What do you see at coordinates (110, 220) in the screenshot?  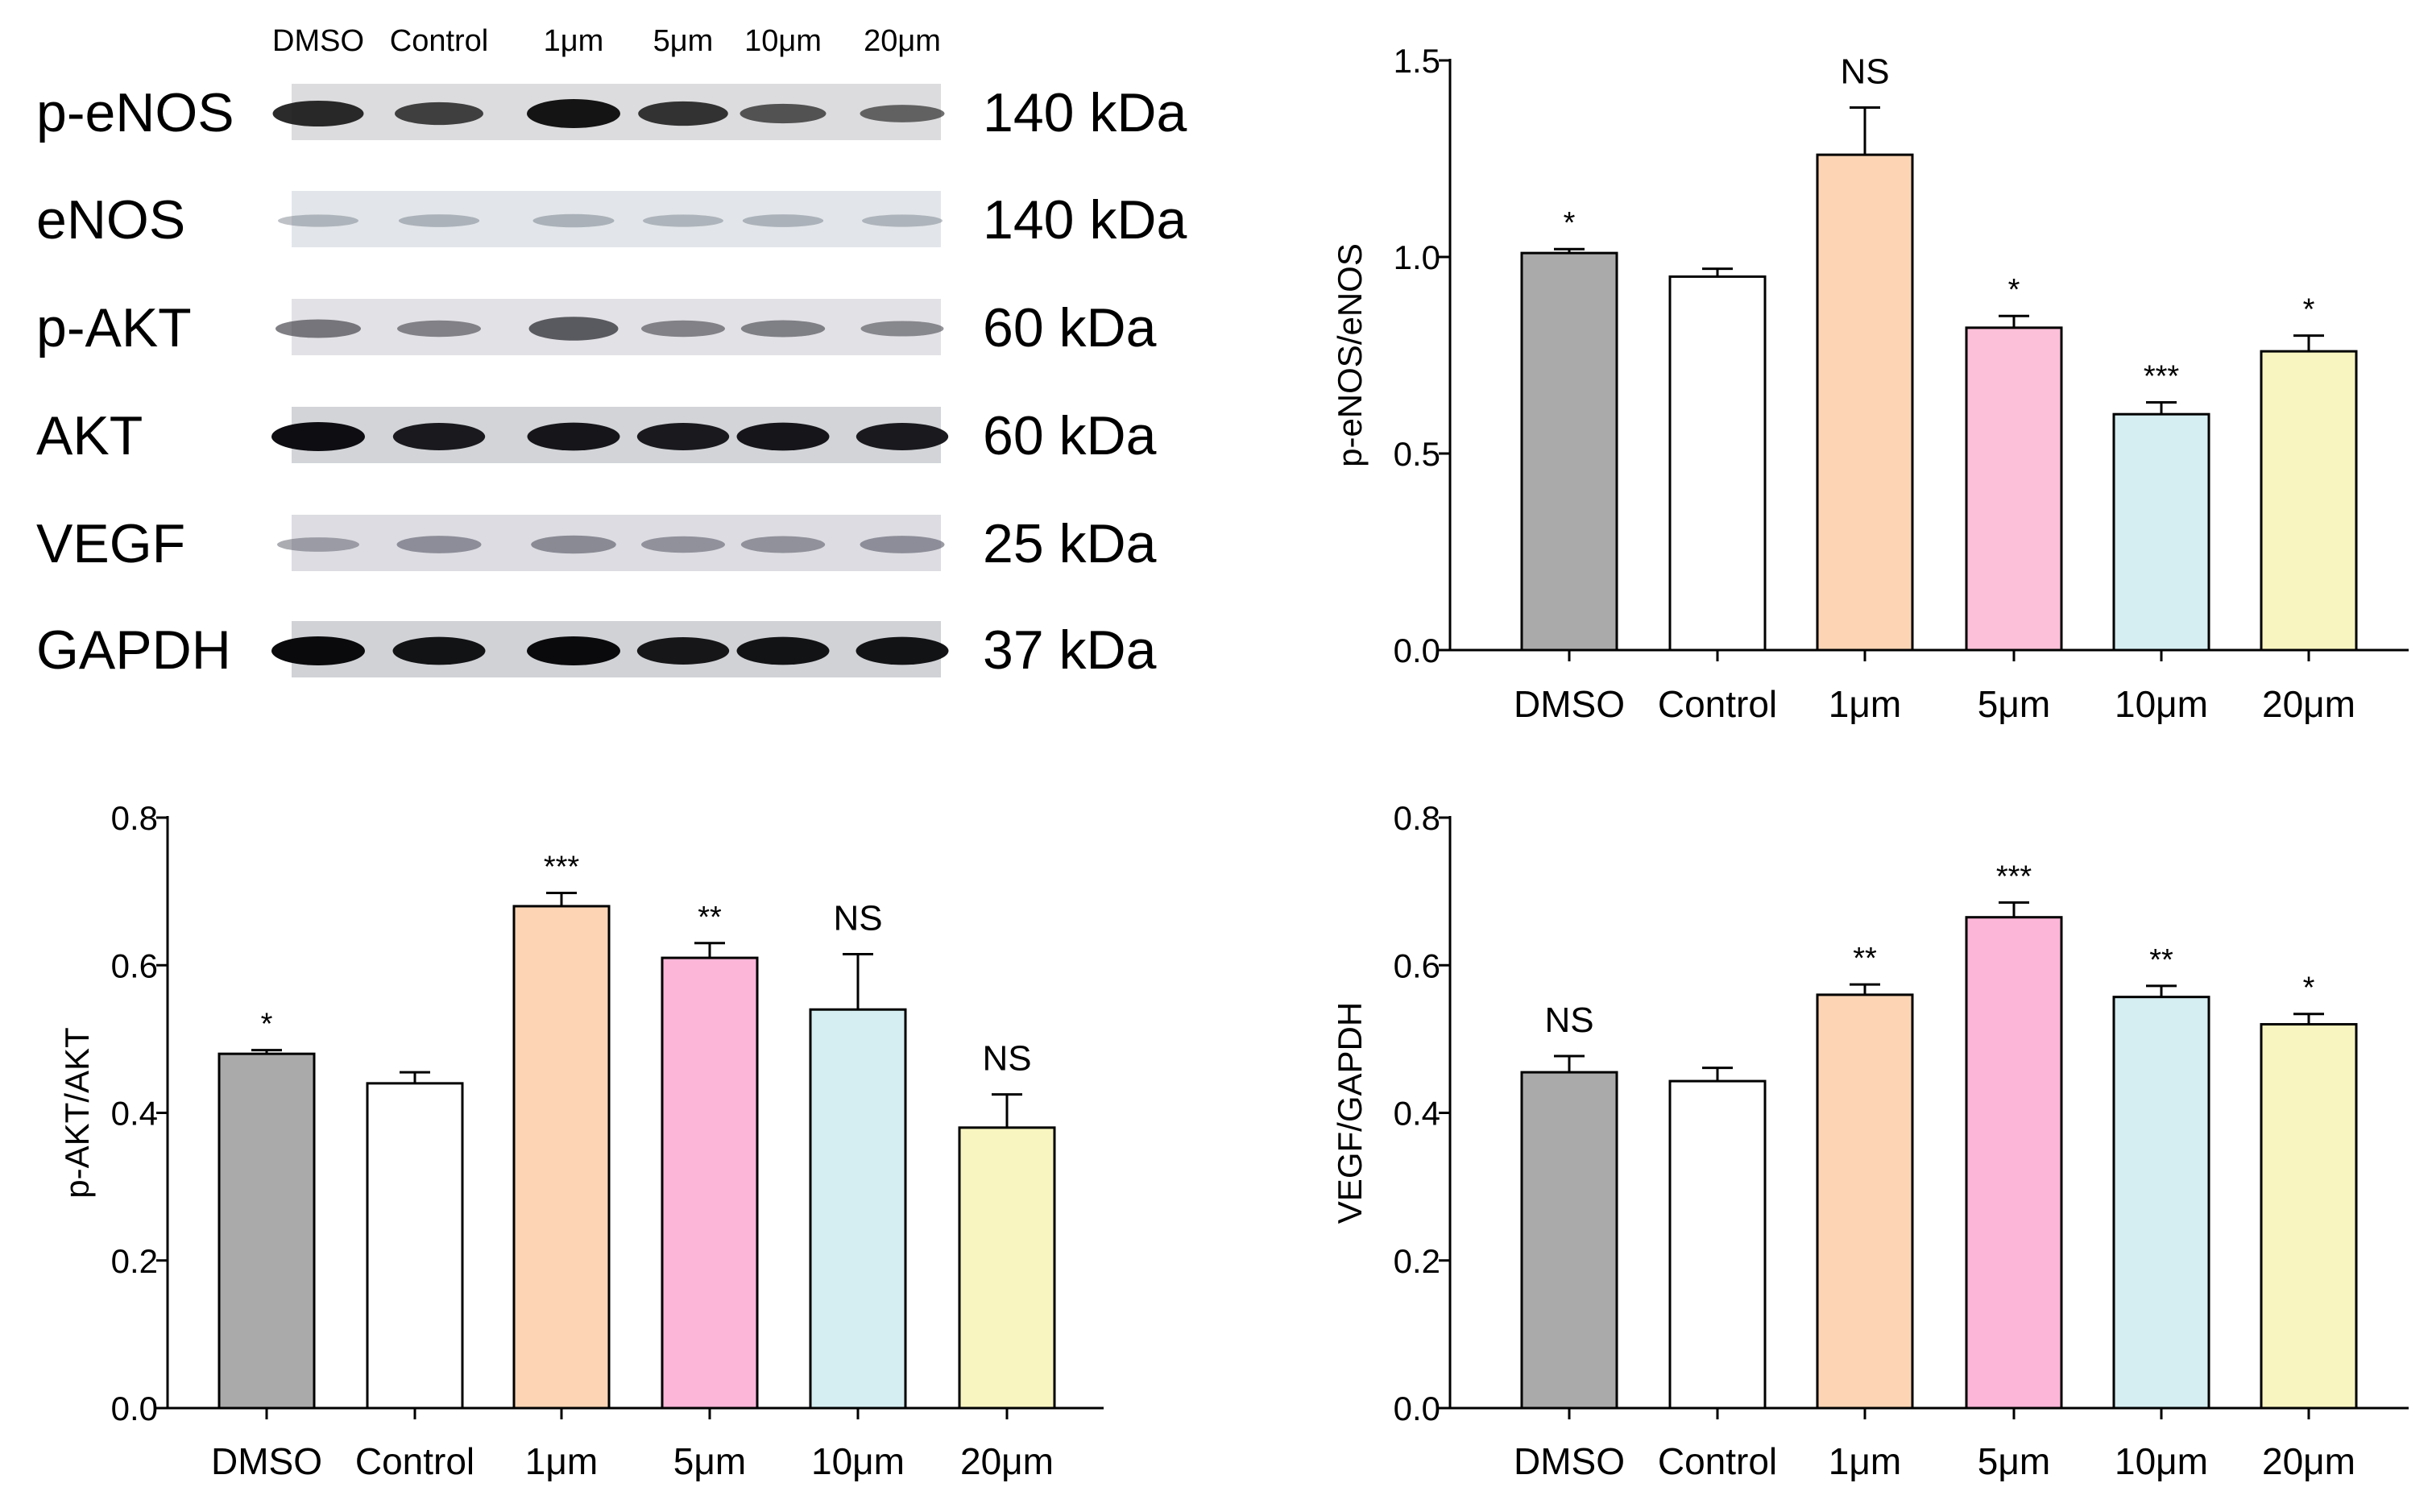 I see `protein-label: eNOS` at bounding box center [110, 220].